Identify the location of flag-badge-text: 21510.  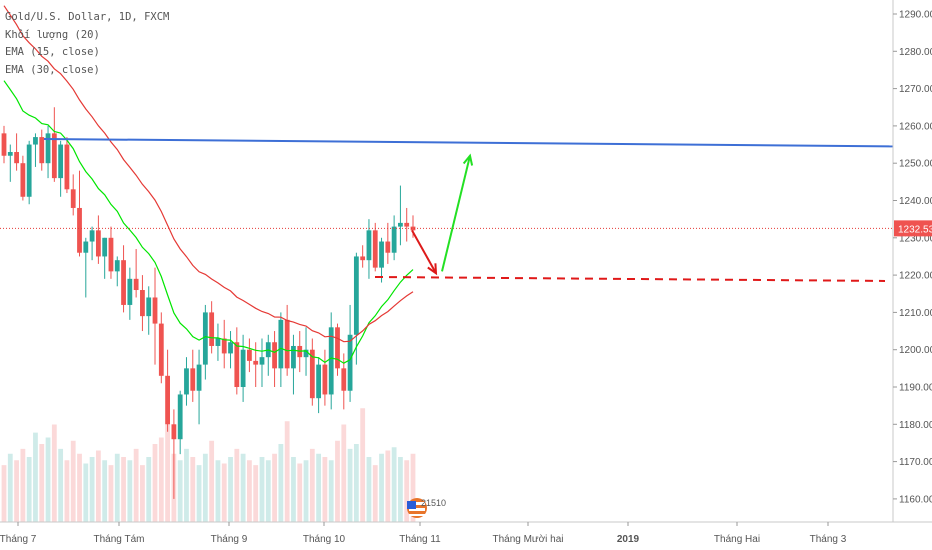
(433, 503).